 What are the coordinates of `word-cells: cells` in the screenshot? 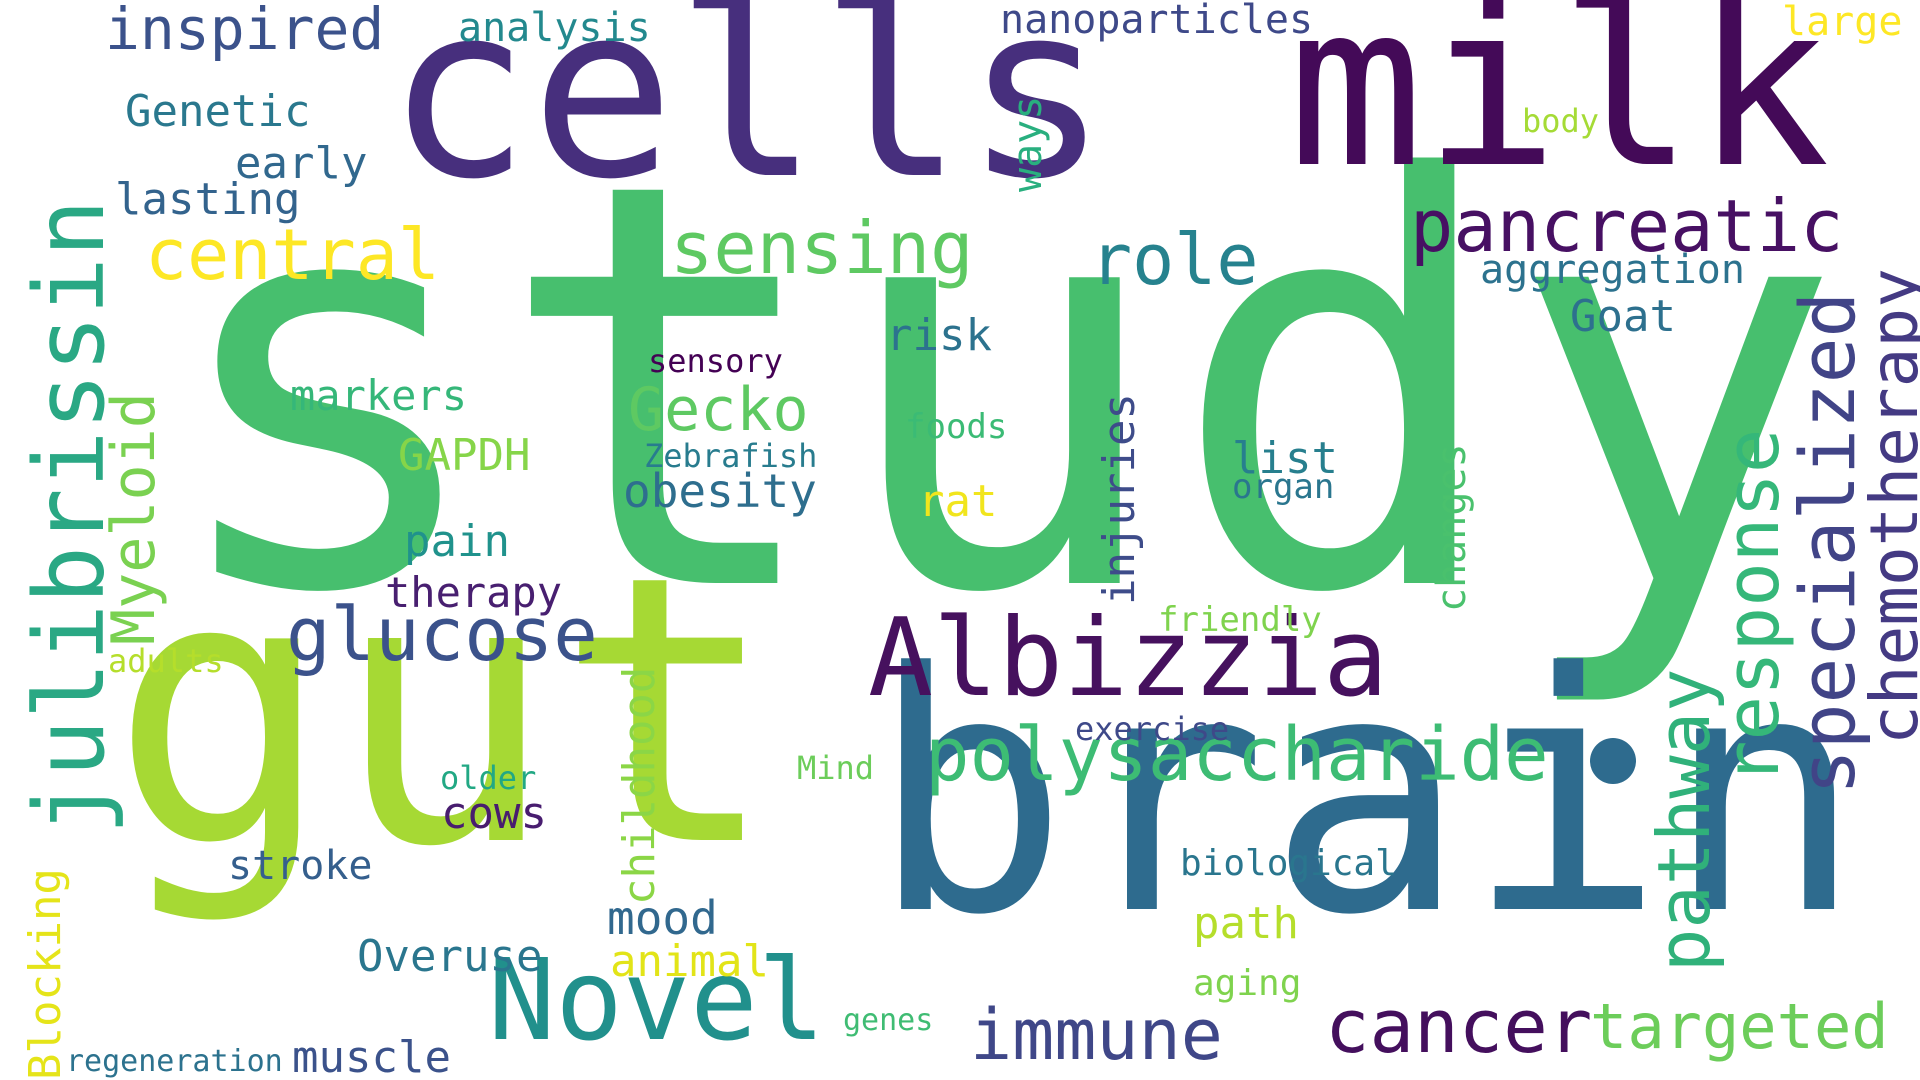 It's located at (747, 116).